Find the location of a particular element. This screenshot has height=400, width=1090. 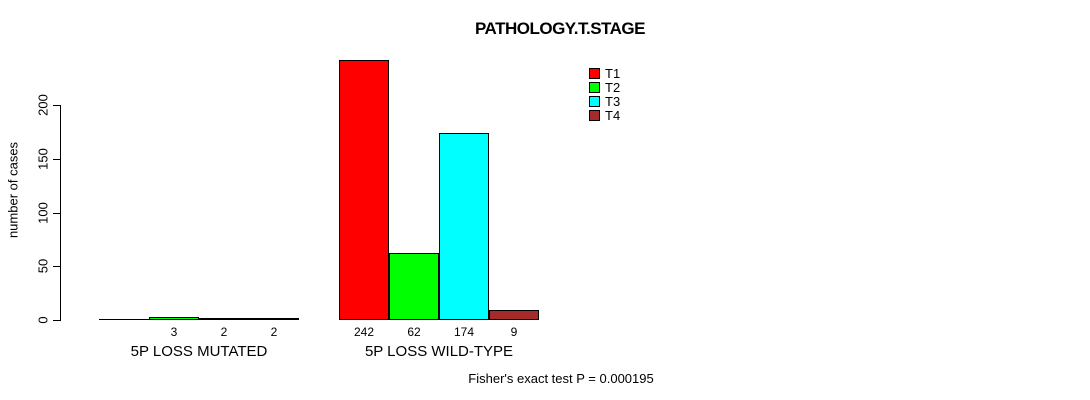

bar-t3-5p-loss-mutated is located at coordinates (224, 319).